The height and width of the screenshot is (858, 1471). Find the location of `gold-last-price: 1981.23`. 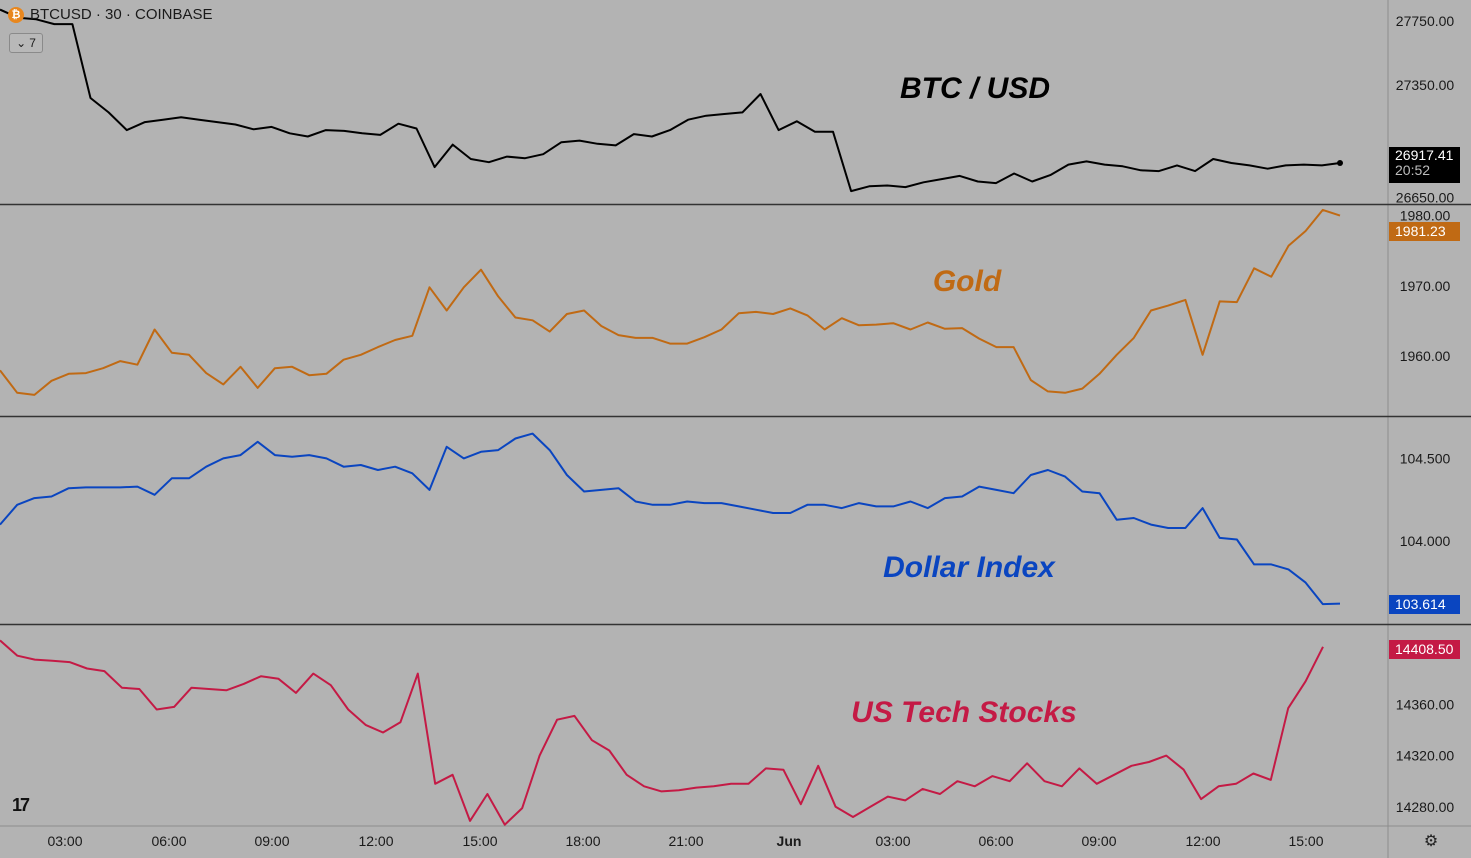

gold-last-price: 1981.23 is located at coordinates (1420, 231).